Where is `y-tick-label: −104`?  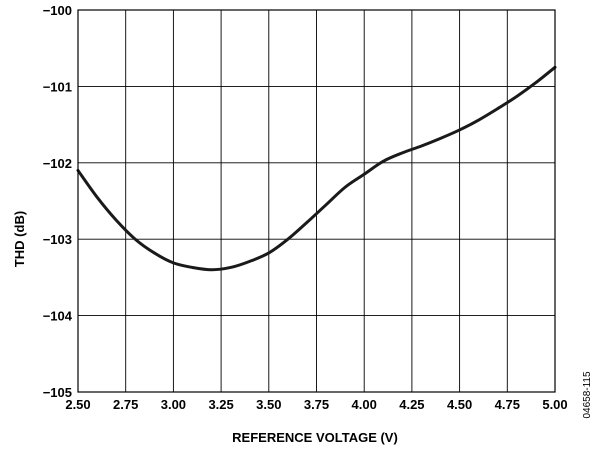
y-tick-label: −104 is located at coordinates (58, 316).